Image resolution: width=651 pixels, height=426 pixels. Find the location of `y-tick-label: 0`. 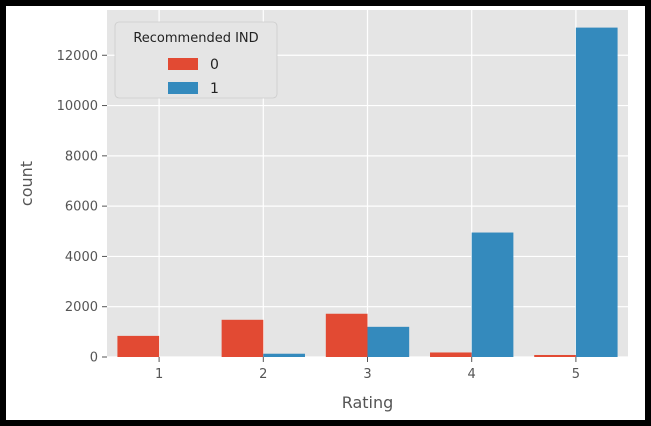

y-tick-label: 0 is located at coordinates (94, 358).